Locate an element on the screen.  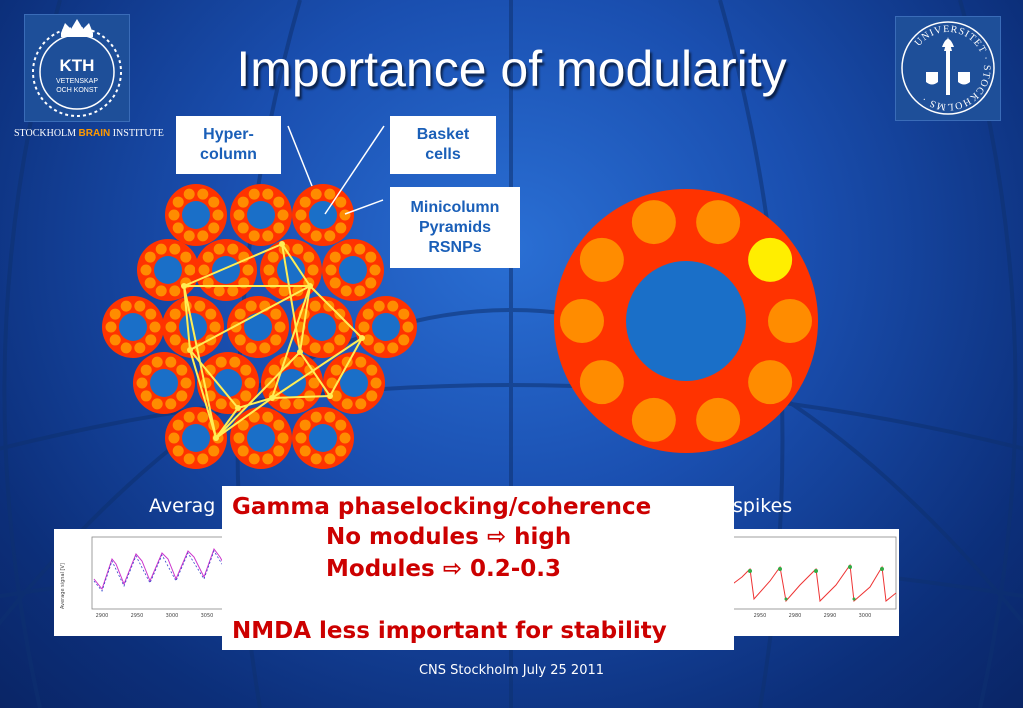
caption-right: spikes is located at coordinates (763, 506).